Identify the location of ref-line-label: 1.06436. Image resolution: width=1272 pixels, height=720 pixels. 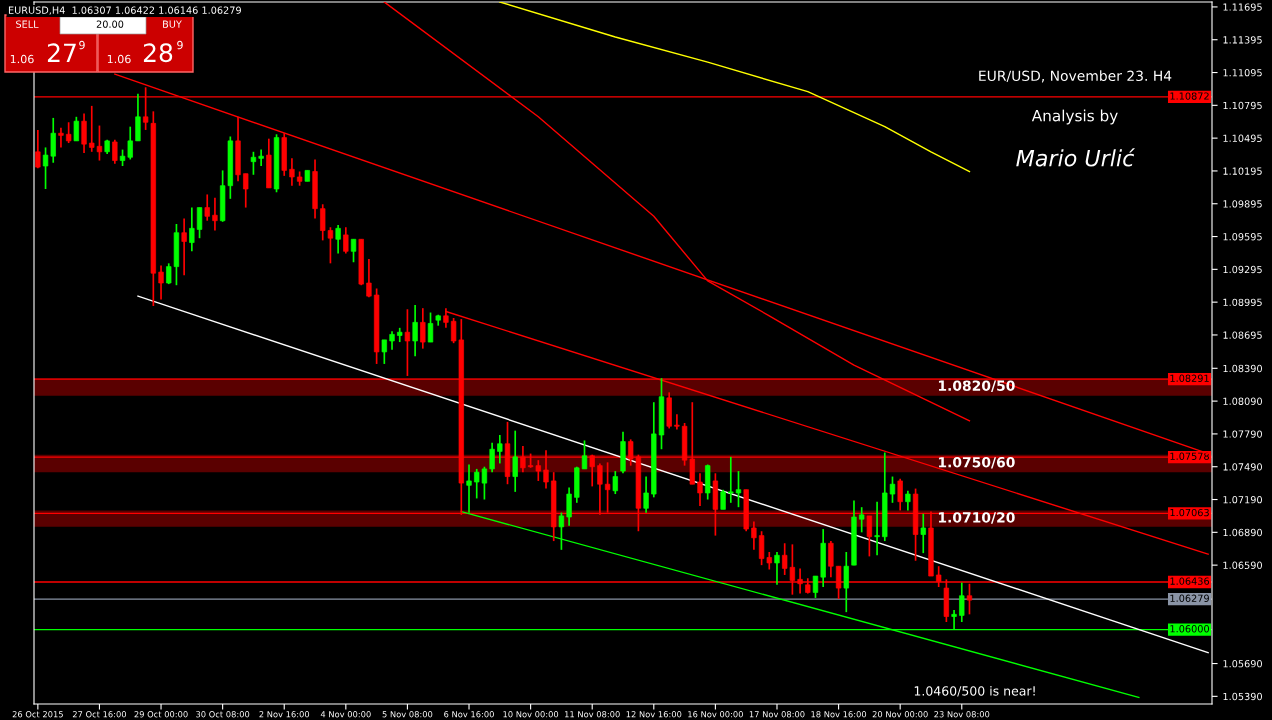
(1190, 581).